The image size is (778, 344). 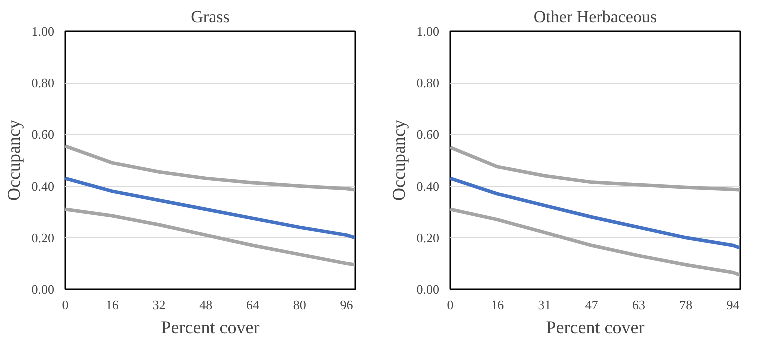 What do you see at coordinates (733, 305) in the screenshot?
I see `x-tick-label: 94` at bounding box center [733, 305].